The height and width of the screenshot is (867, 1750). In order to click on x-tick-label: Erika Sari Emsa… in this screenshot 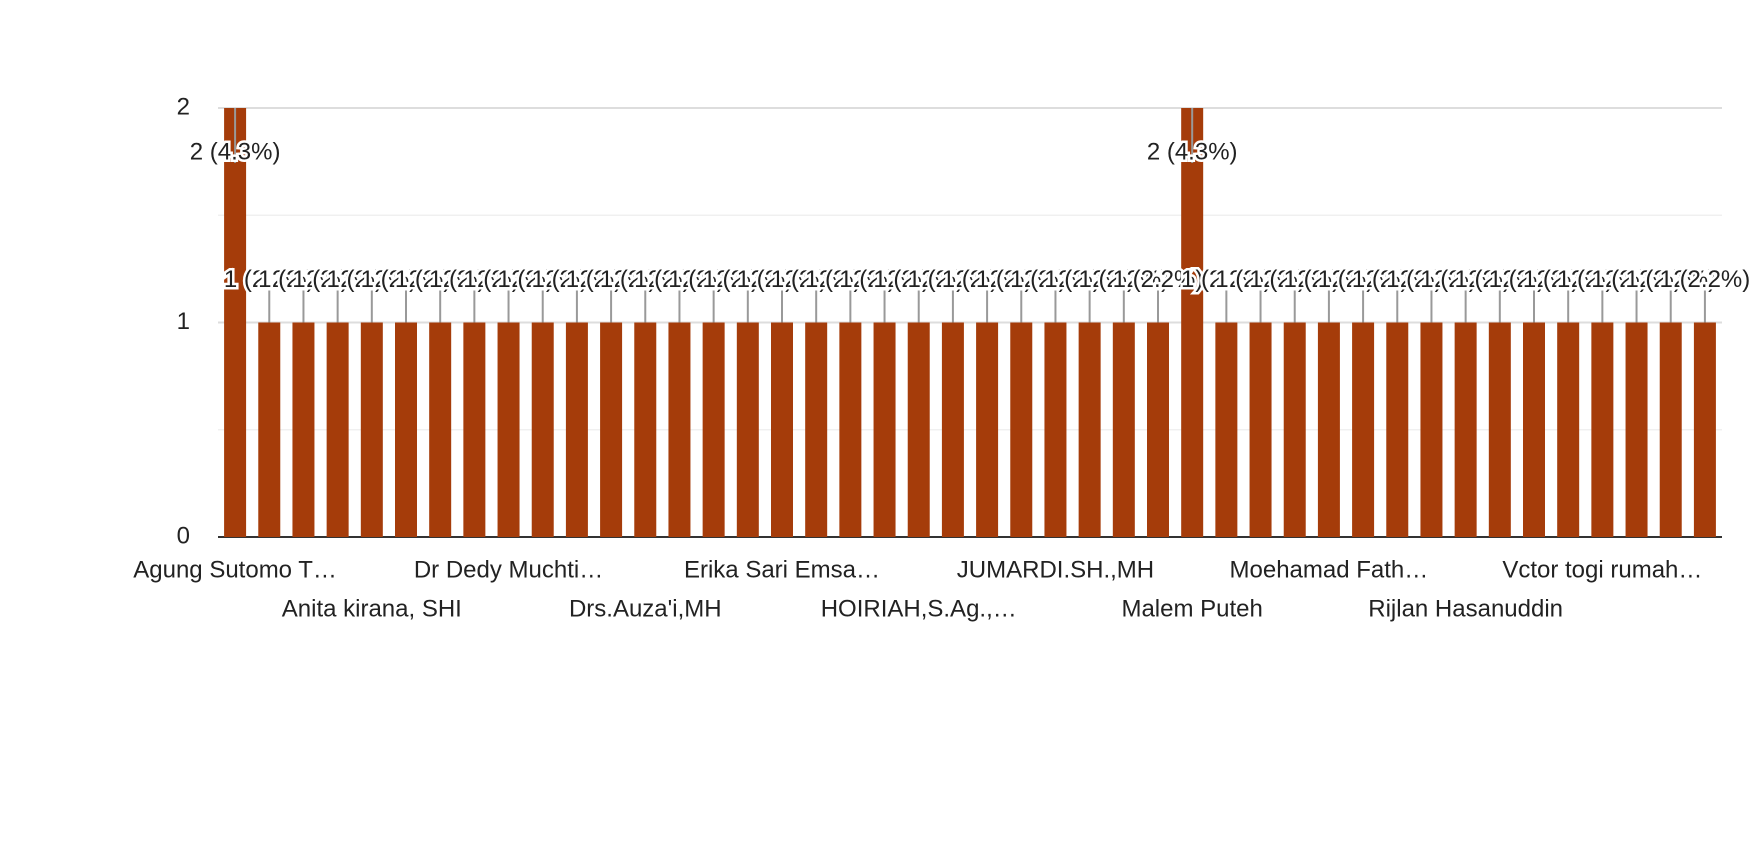, I will do `click(782, 569)`.